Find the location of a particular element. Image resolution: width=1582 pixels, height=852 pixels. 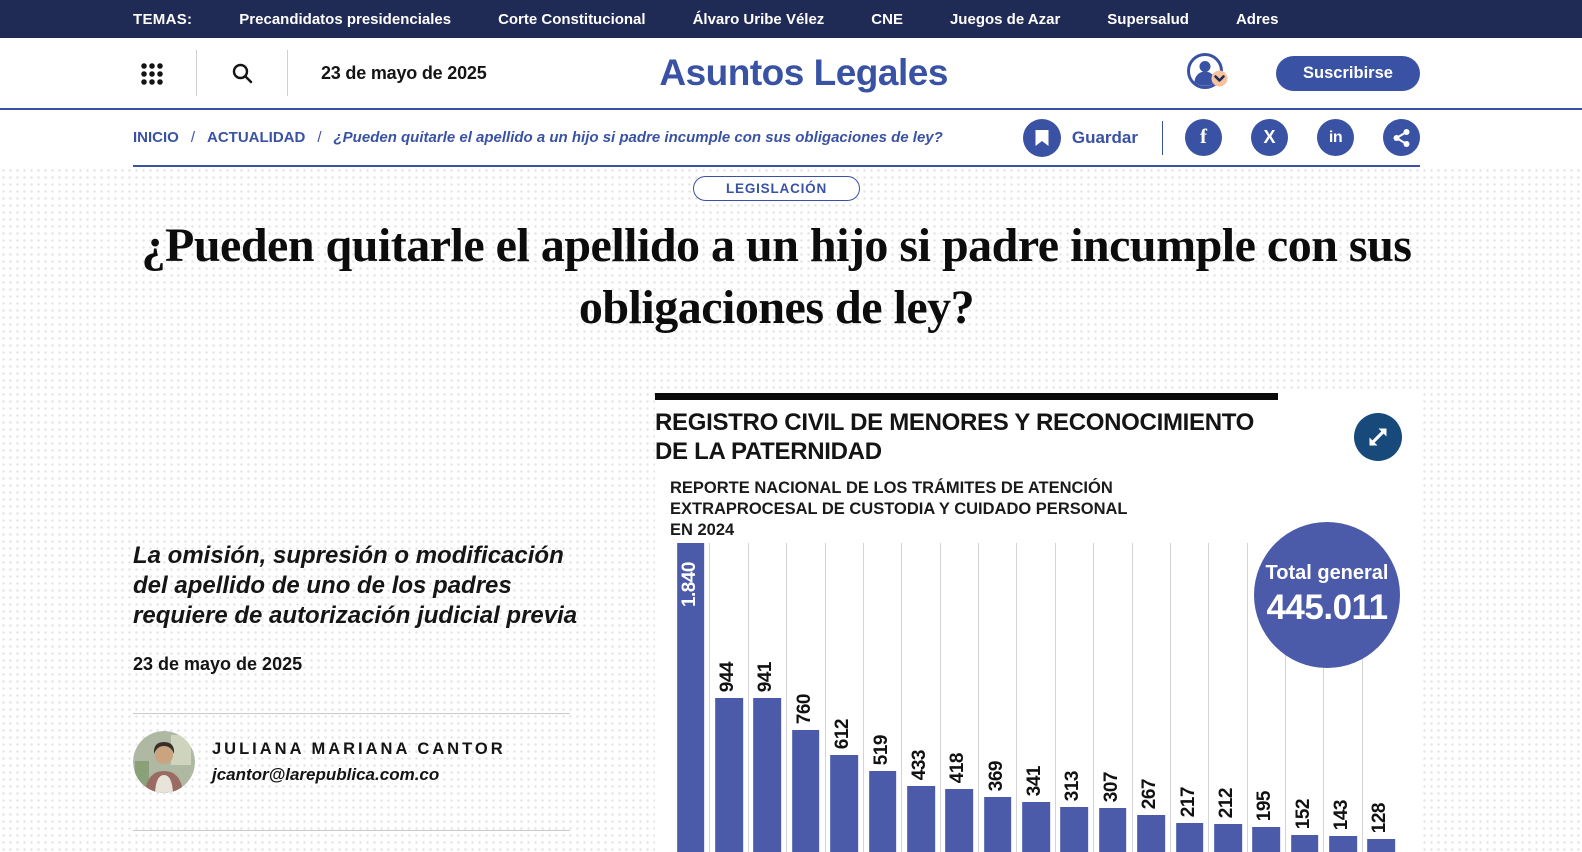

apps-grid-icon is located at coordinates (151, 73).